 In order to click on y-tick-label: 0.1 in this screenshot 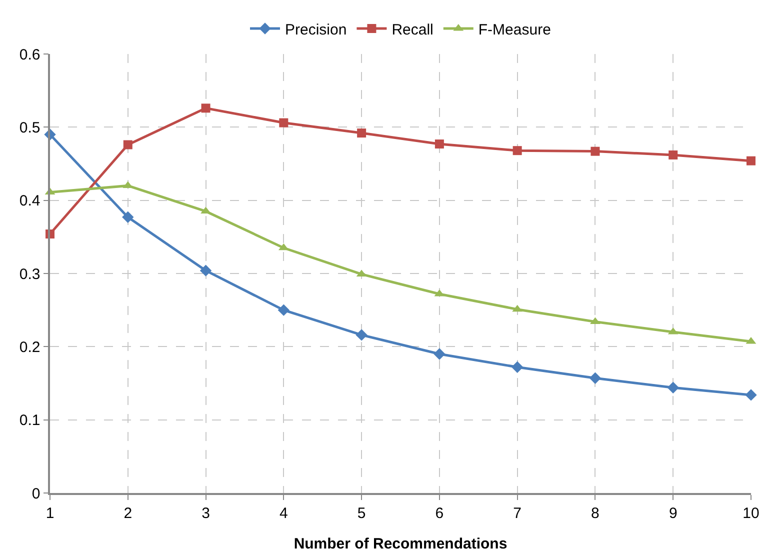, I will do `click(29, 421)`.